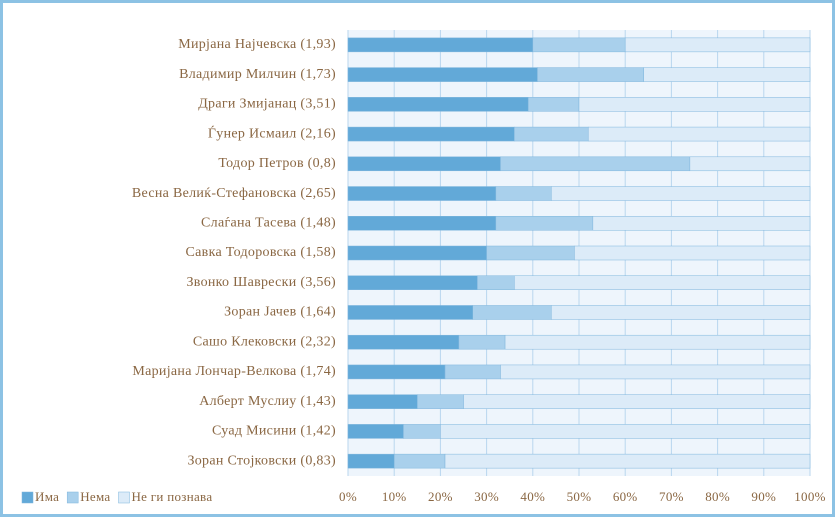 The height and width of the screenshot is (517, 835). I want to click on legend-label: Не ги познава, so click(171, 496).